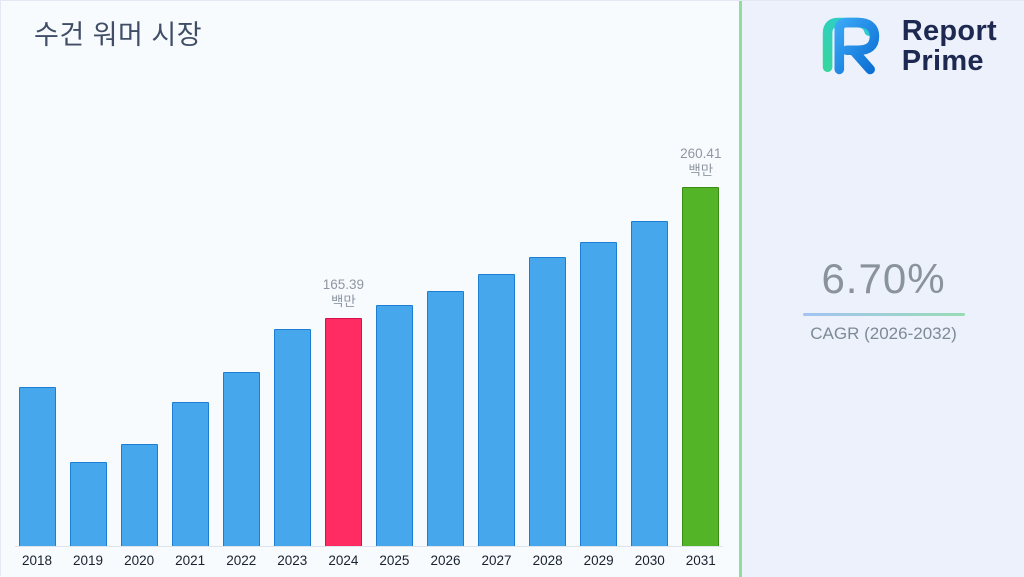 The image size is (1024, 577). I want to click on cagr-value: 6.70%, so click(883, 278).